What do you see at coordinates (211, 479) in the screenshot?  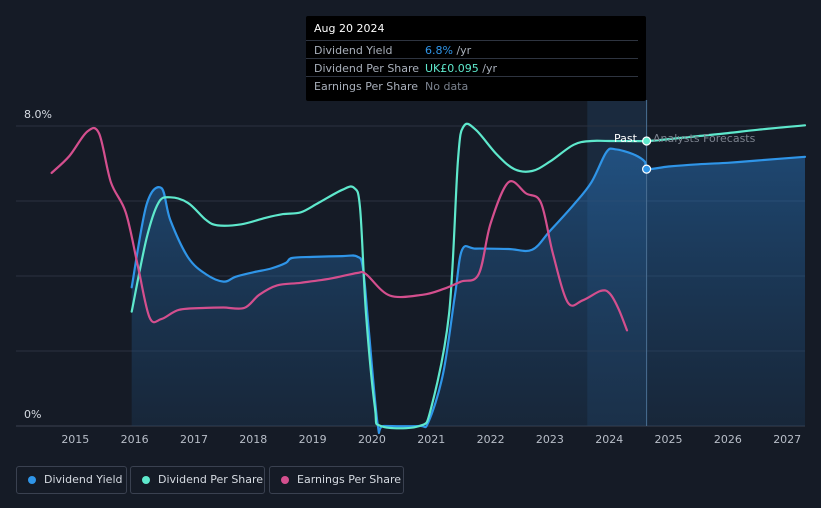 I see `legend-label: Dividend Per Share` at bounding box center [211, 479].